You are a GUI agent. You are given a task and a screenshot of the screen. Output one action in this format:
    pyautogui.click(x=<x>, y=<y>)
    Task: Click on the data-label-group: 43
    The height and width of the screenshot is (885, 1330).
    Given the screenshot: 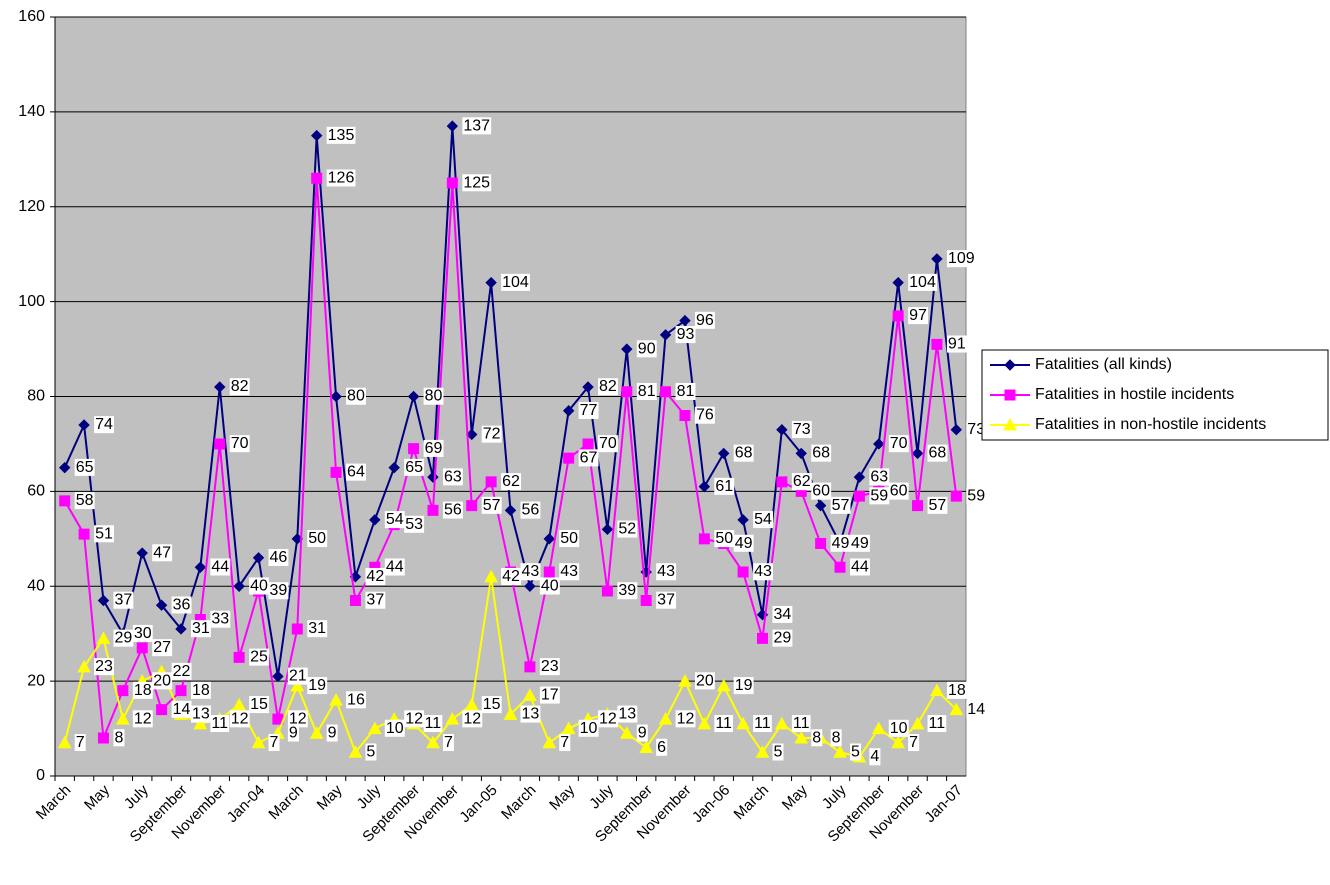 What is the action you would take?
    pyautogui.click(x=763, y=572)
    